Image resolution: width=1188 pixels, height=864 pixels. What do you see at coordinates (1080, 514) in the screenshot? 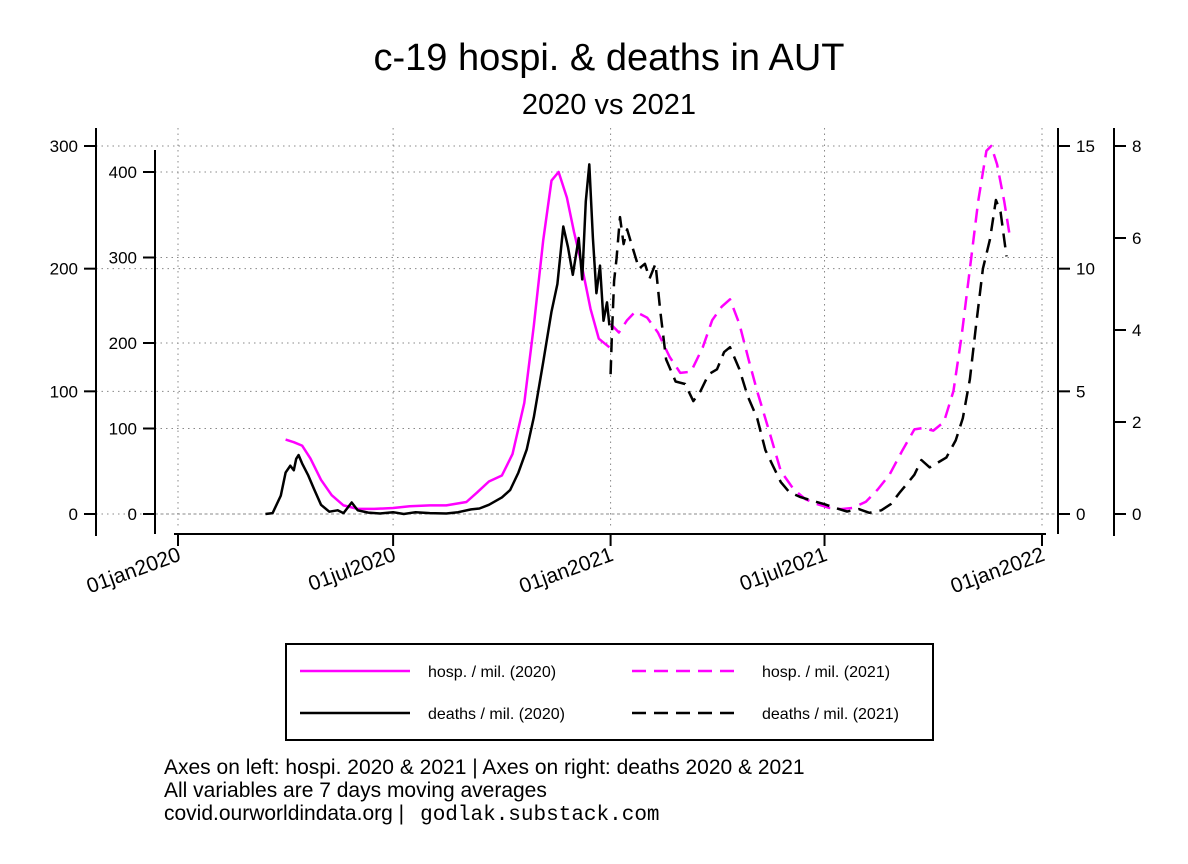
I see `y-tick-label-deaths_2021: 0` at bounding box center [1080, 514].